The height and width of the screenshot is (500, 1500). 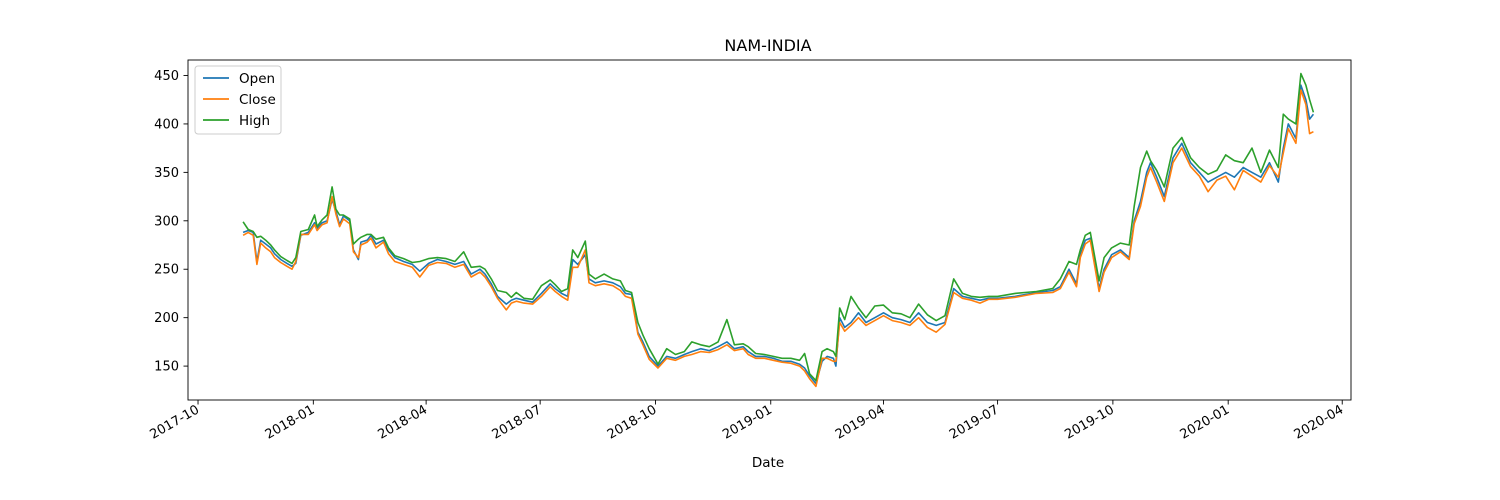 What do you see at coordinates (257, 100) in the screenshot?
I see `legend-label-close: Close` at bounding box center [257, 100].